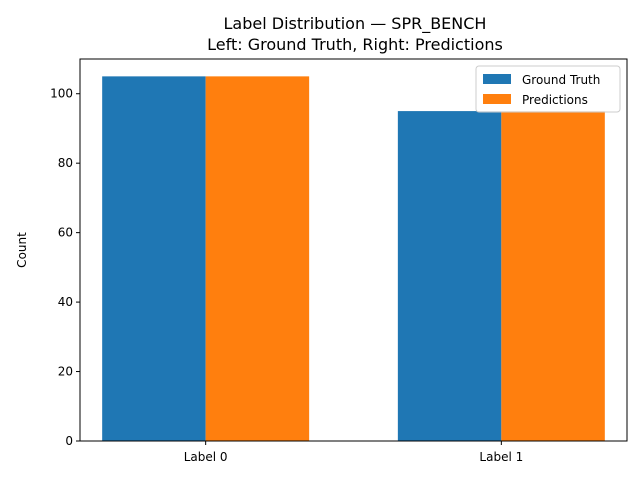 This screenshot has height=480, width=640. I want to click on y-tick-label: 60, so click(65, 233).